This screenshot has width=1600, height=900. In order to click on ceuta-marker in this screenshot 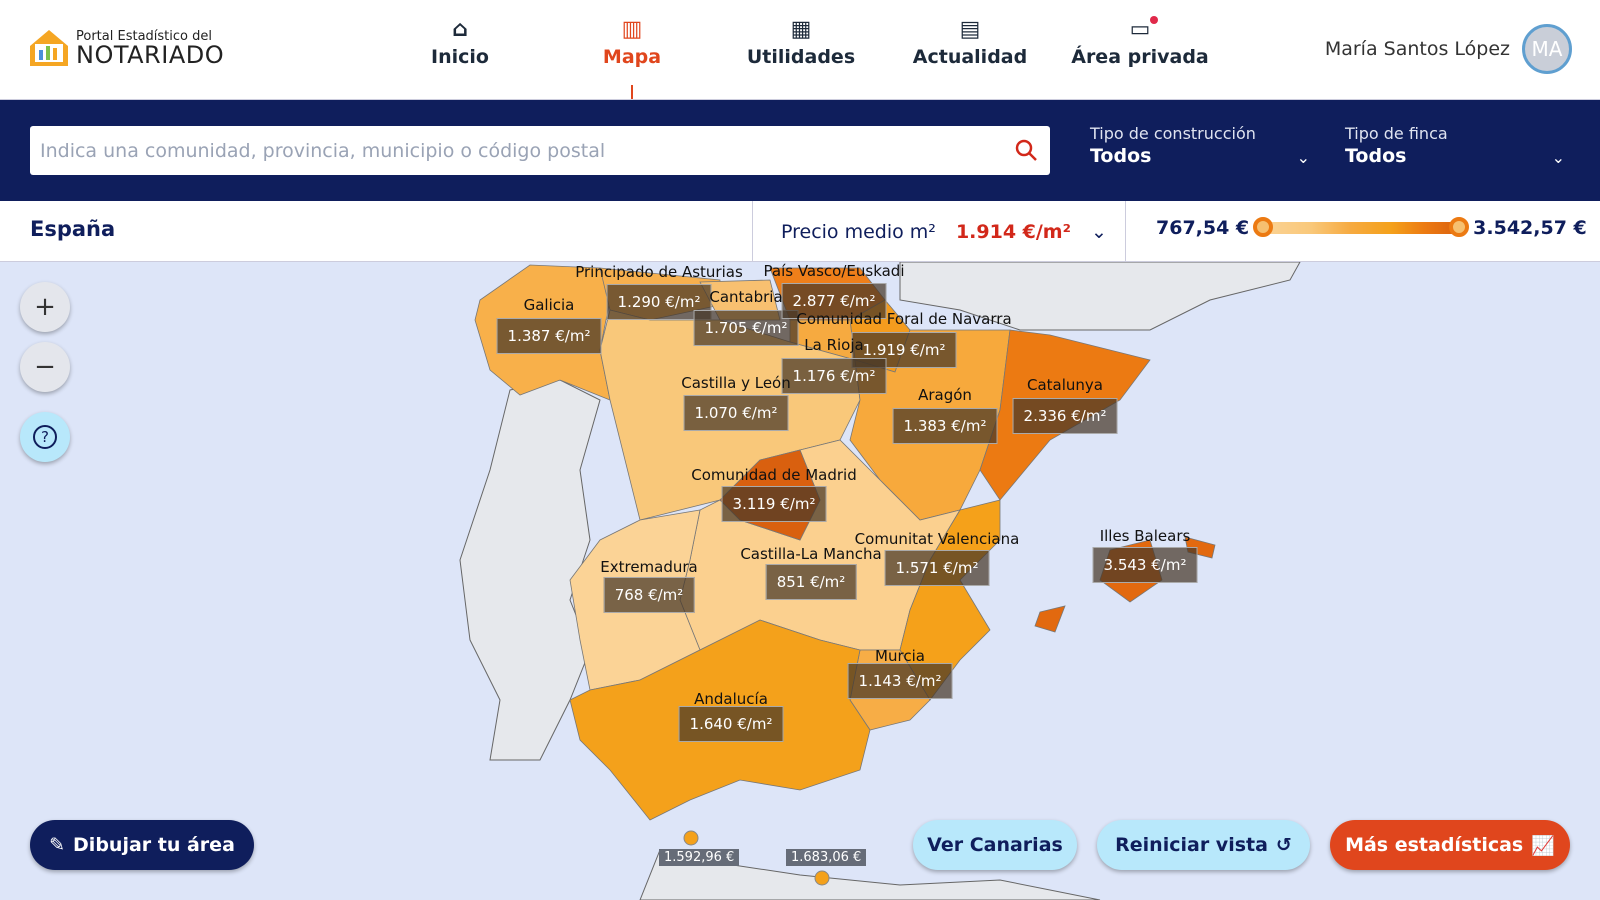, I will do `click(691, 838)`.